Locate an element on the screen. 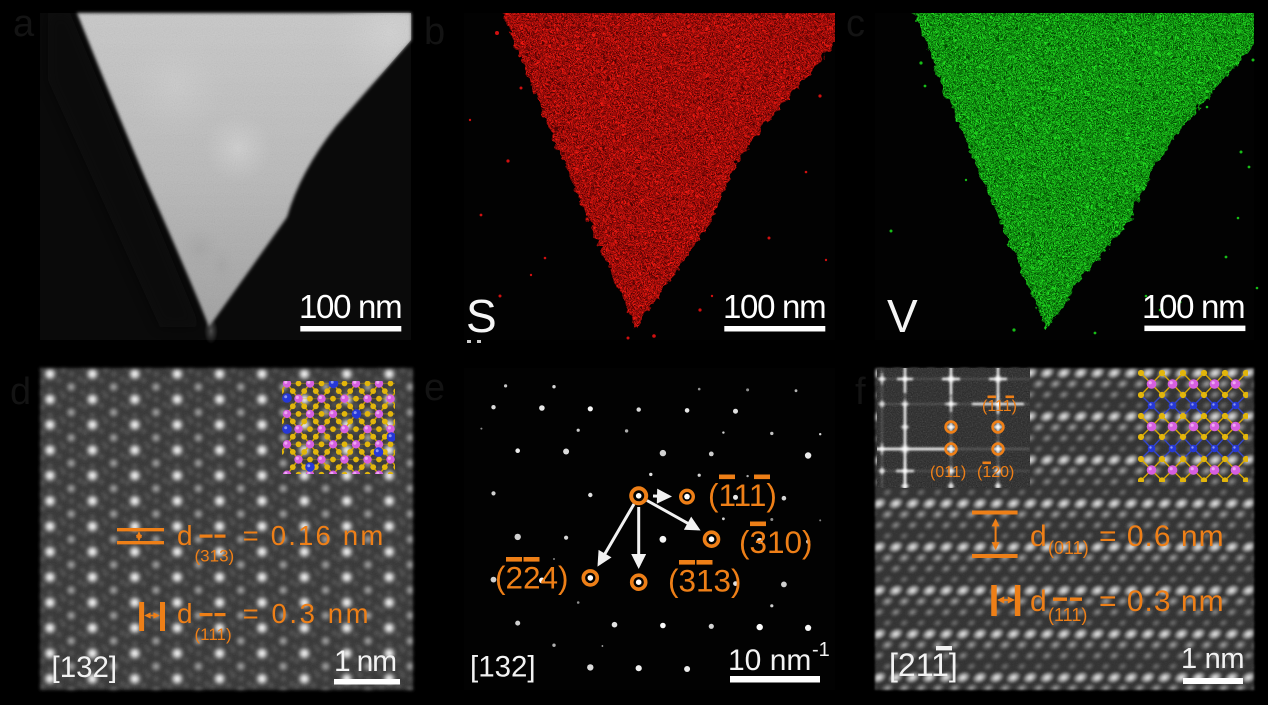 The image size is (1268, 705). svg-text: (224) is located at coordinates (532, 578).